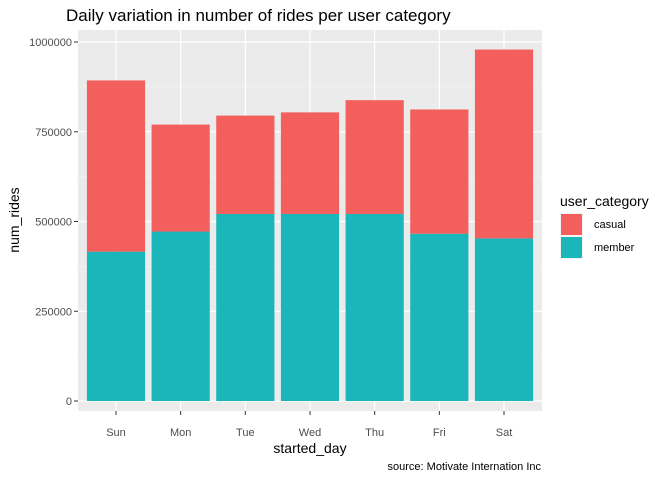 This screenshot has height=485, width=672. What do you see at coordinates (310, 307) in the screenshot?
I see `bar-member-wed` at bounding box center [310, 307].